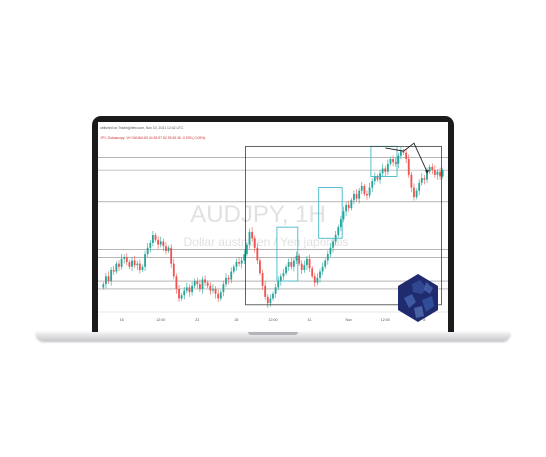 The width and height of the screenshot is (546, 457). I want to click on x-tick-label: 12:00, so click(385, 320).